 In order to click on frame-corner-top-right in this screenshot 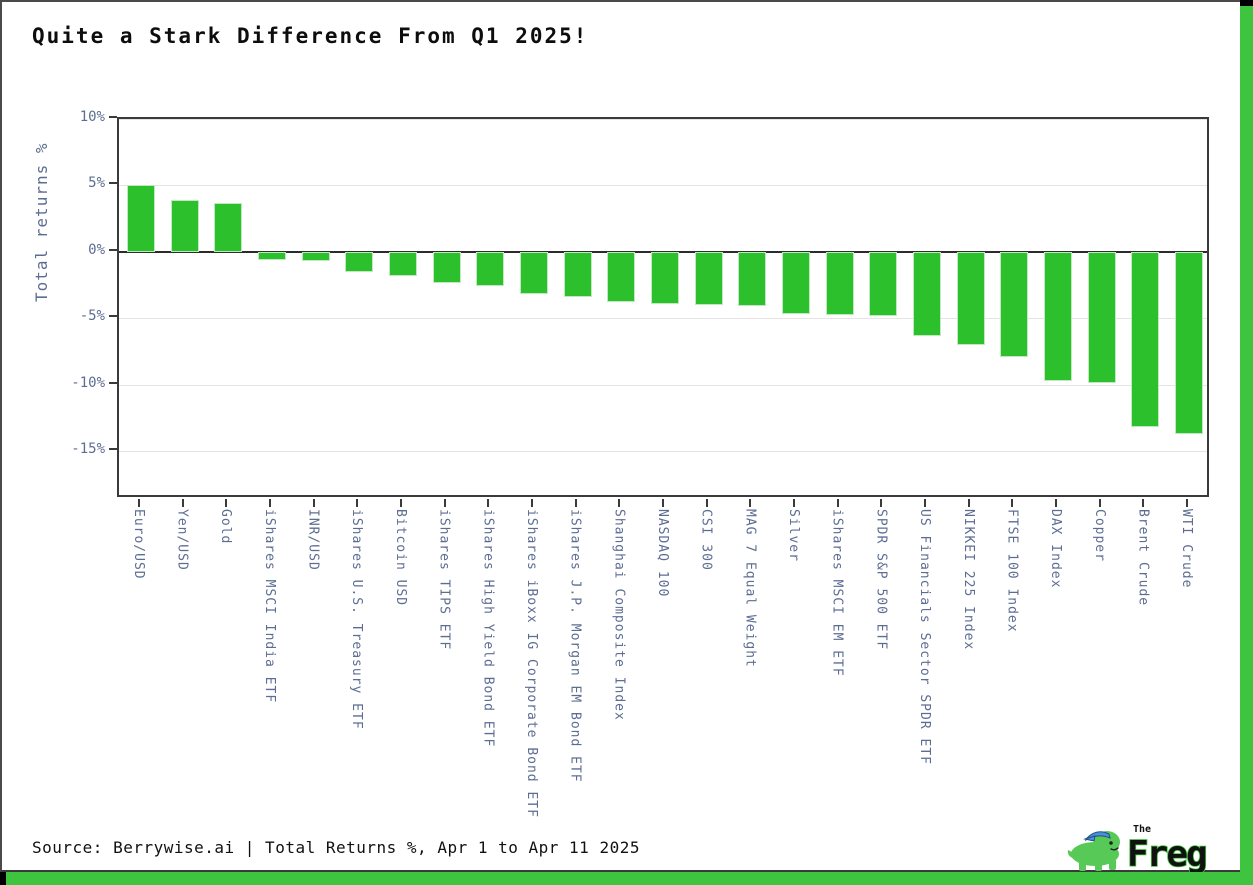, I will do `click(1246, 3)`.